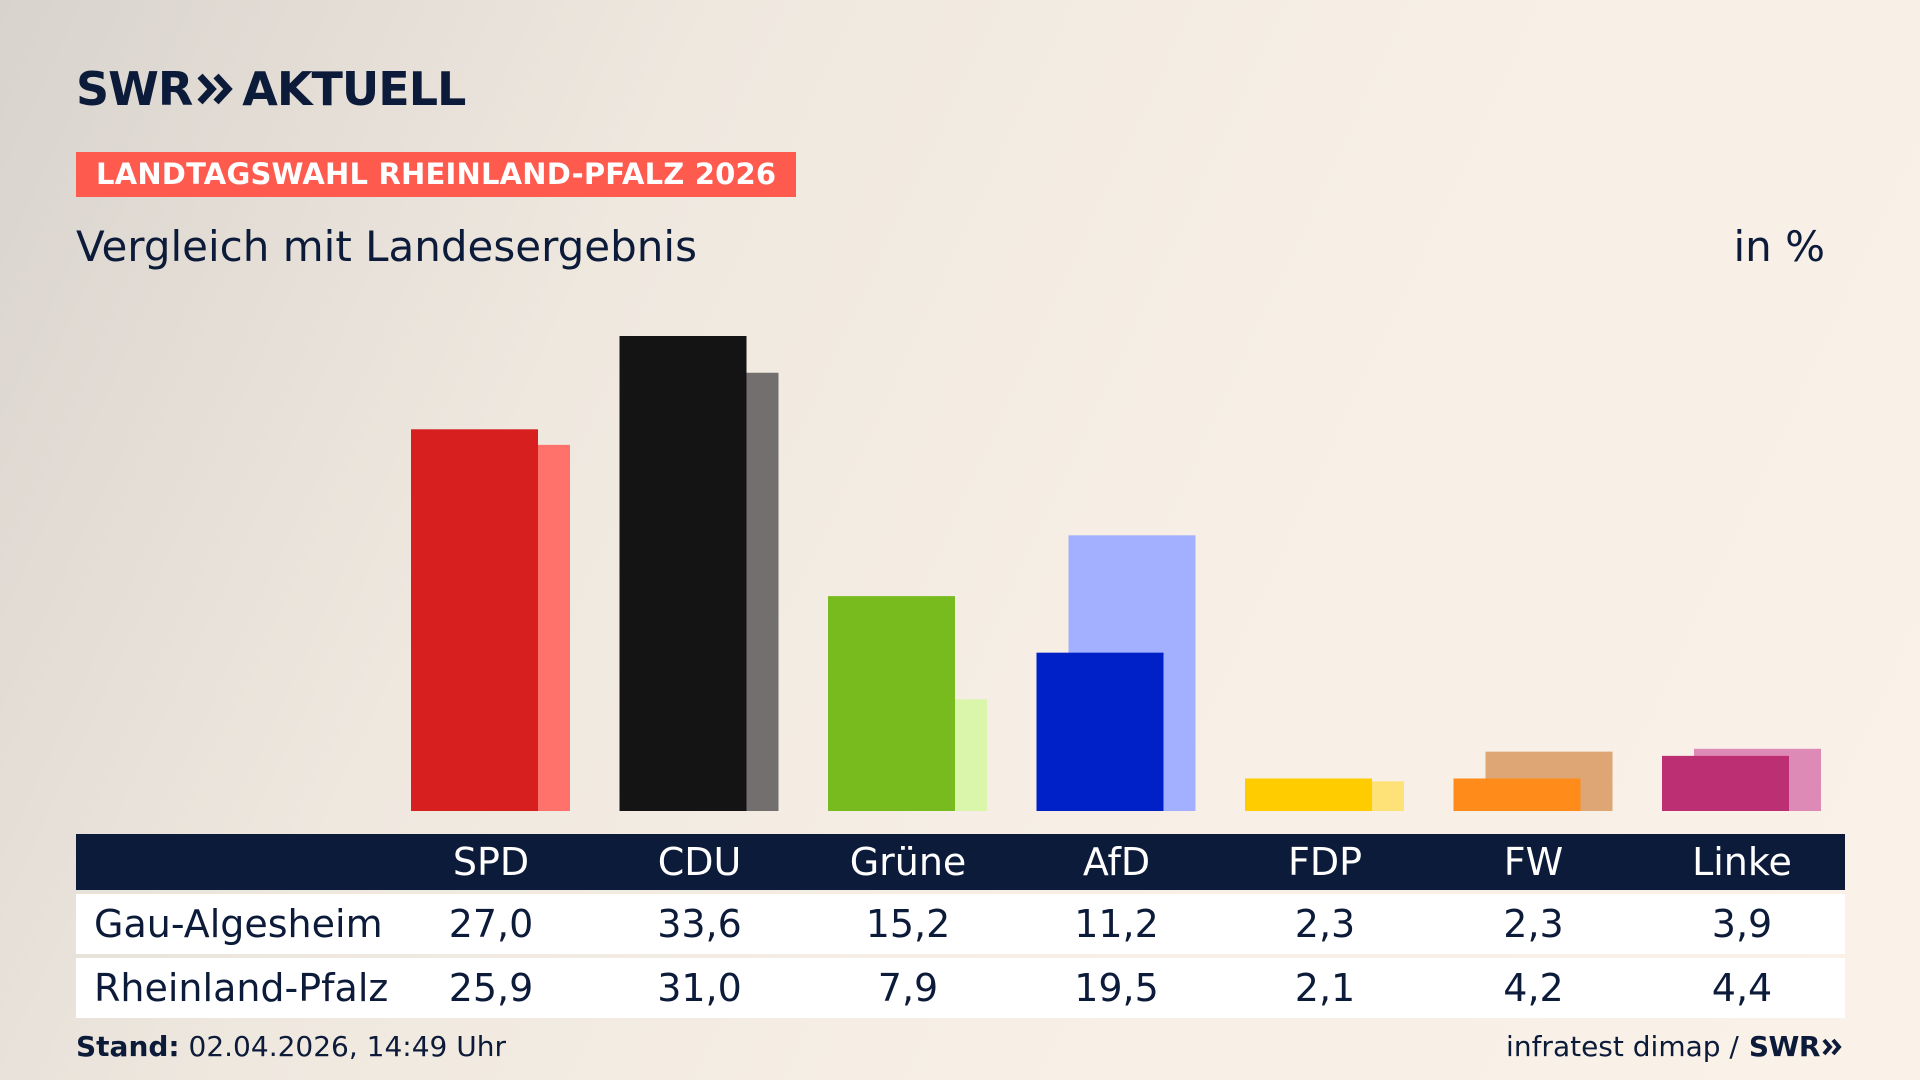 The image size is (1920, 1080). I want to click on stand-label: Stand:, so click(128, 1046).